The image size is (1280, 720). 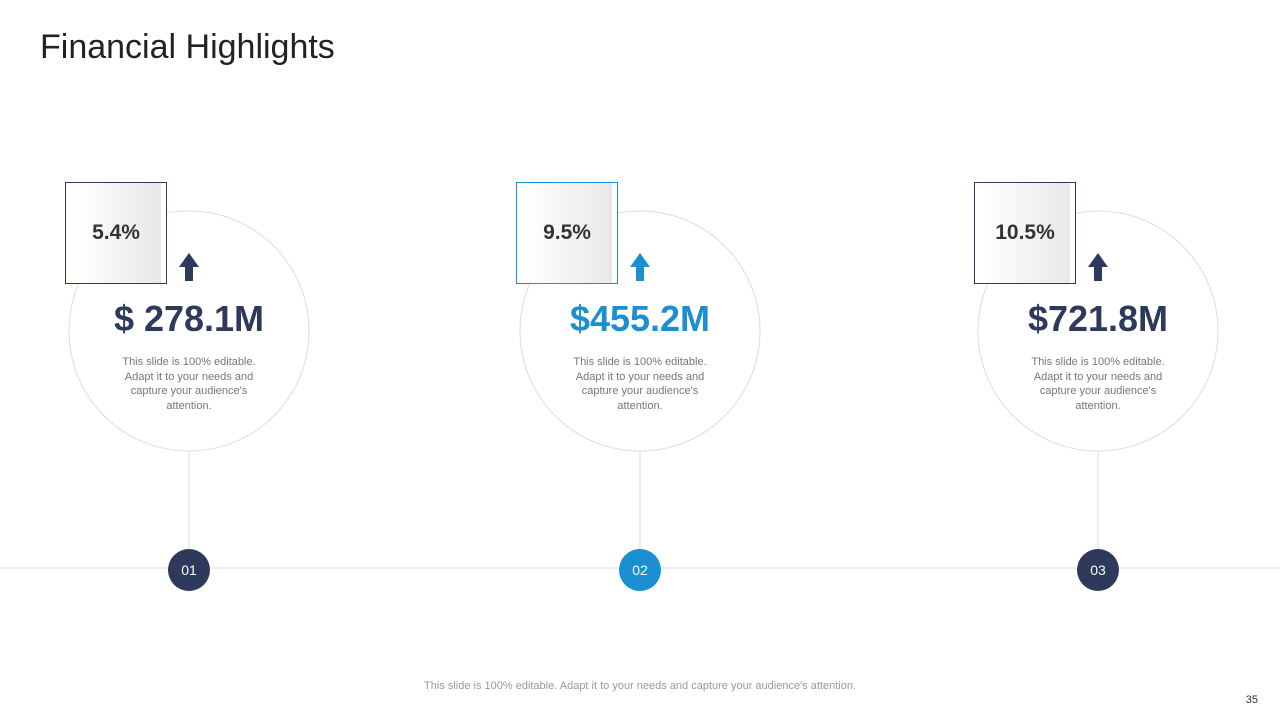 I want to click on step-number: 03, so click(x=1098, y=570).